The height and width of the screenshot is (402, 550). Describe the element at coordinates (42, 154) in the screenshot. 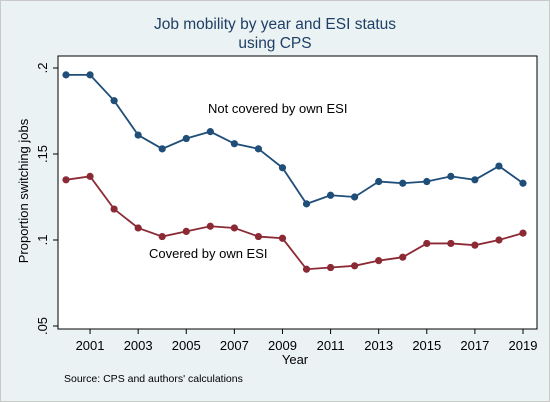

I see `y-tick-label: .15` at that location.